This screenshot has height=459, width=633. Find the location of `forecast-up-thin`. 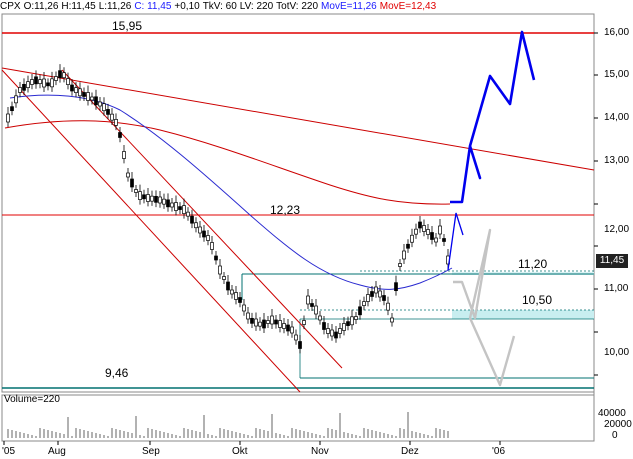

forecast-up-thin is located at coordinates (455, 241).